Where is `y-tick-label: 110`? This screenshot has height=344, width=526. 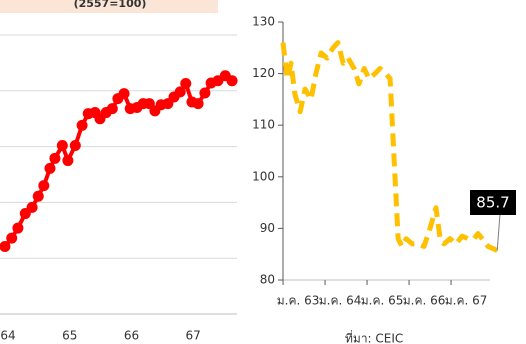 y-tick-label: 110 is located at coordinates (263, 125).